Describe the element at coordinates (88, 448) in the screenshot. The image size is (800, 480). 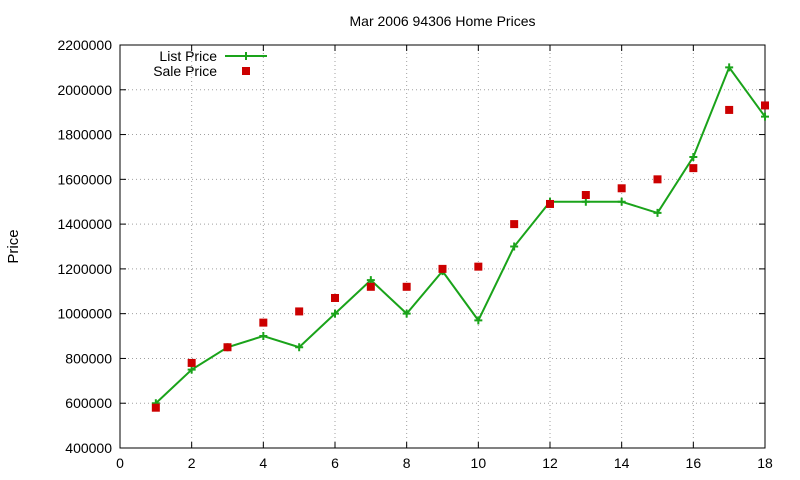
I see `y-tick-label: 400000` at that location.